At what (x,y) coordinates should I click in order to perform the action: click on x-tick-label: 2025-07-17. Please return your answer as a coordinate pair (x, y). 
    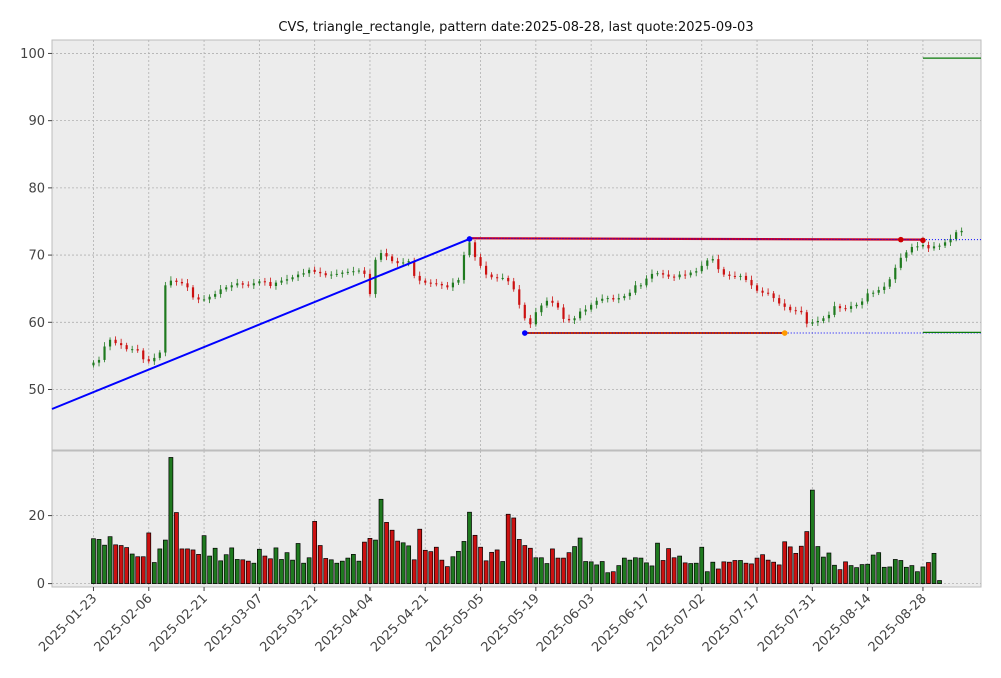
    Looking at the image, I should click on (732, 623).